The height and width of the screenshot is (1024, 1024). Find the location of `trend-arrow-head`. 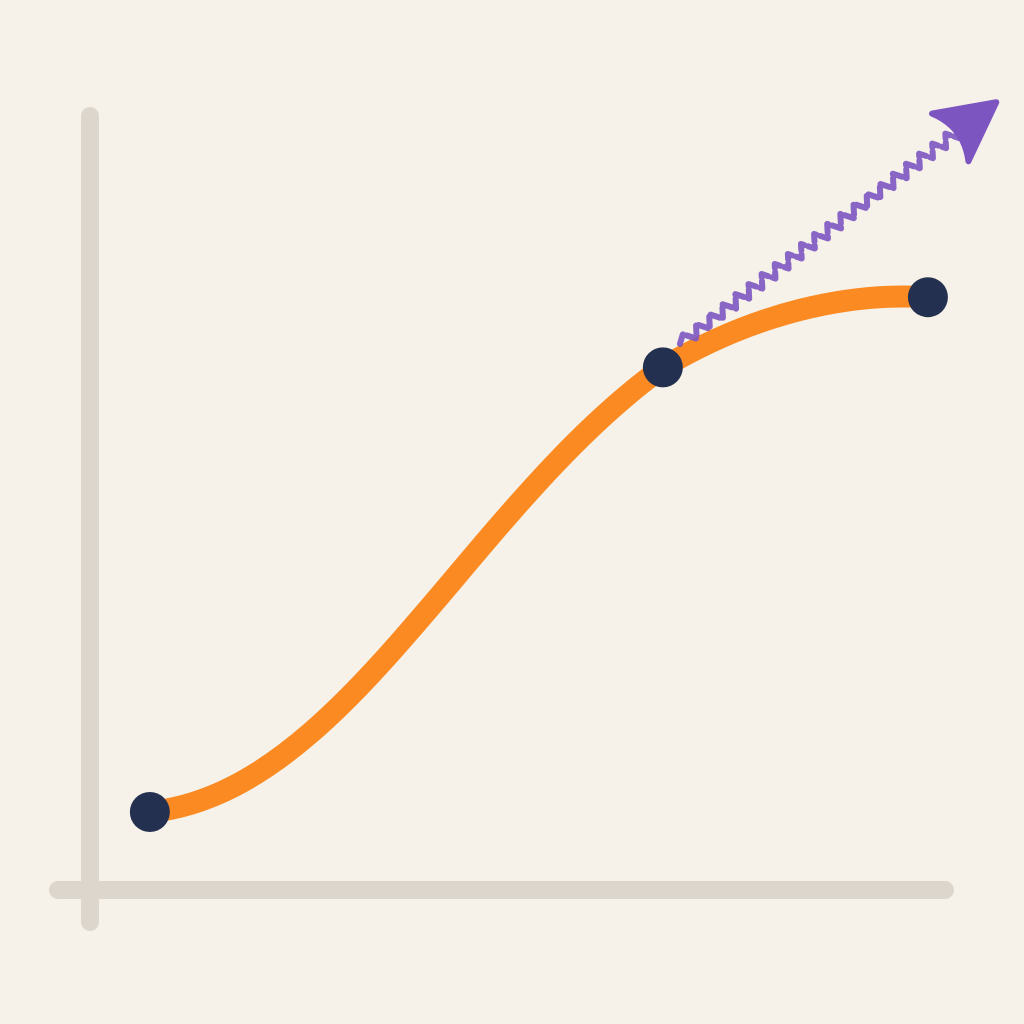

trend-arrow-head is located at coordinates (964, 132).